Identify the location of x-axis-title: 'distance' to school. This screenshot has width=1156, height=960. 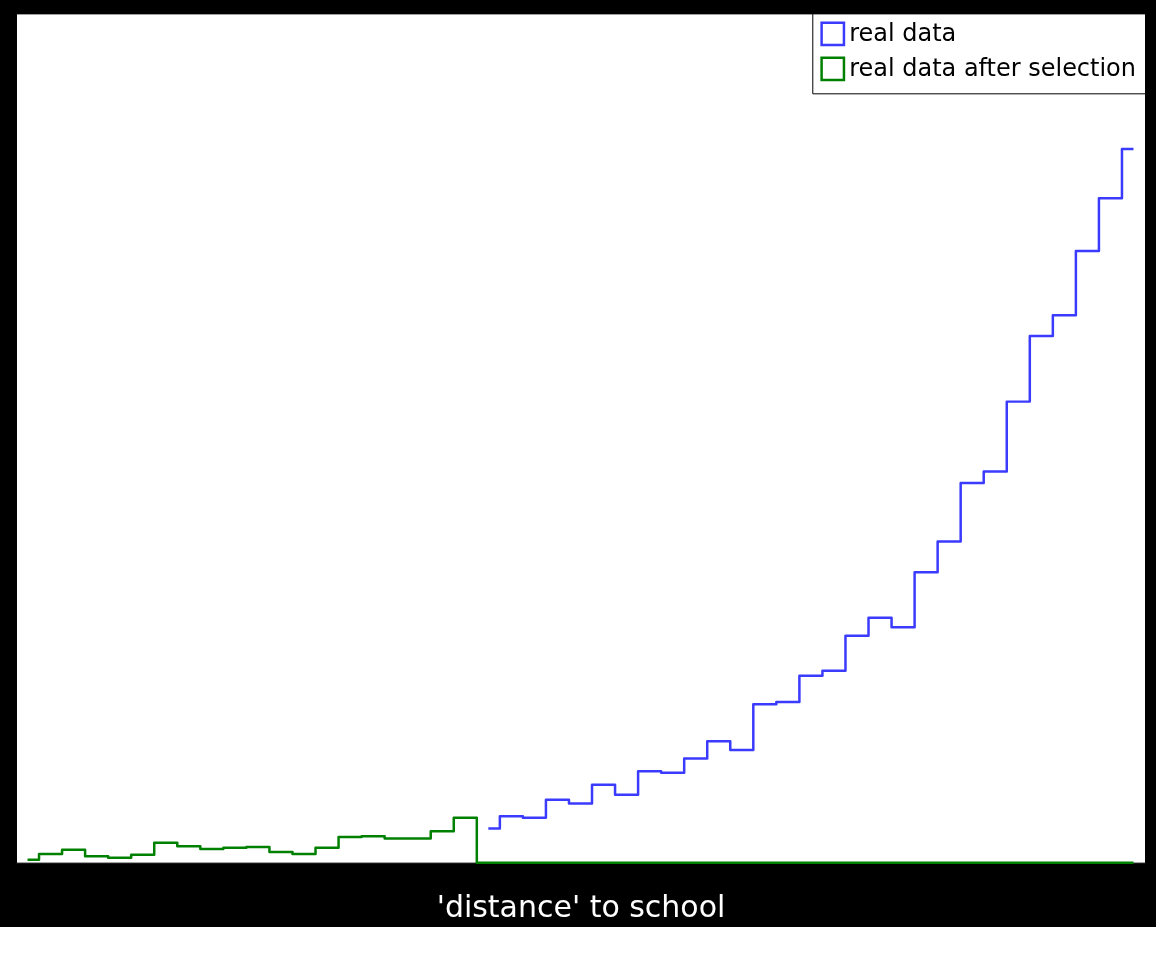
(581, 907).